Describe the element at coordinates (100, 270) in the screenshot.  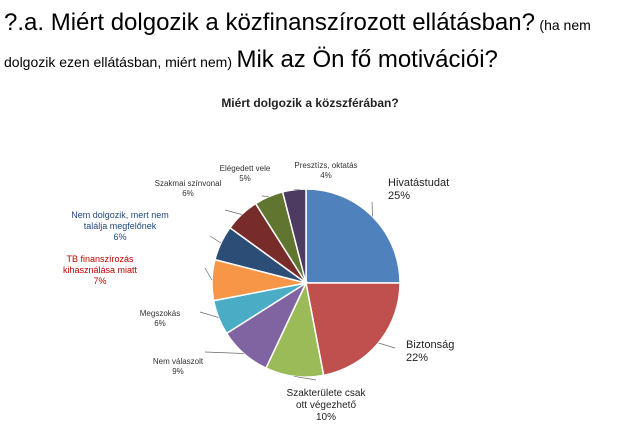
I see `slice-label: TB finanszírozás kihasználása miatt 7%` at that location.